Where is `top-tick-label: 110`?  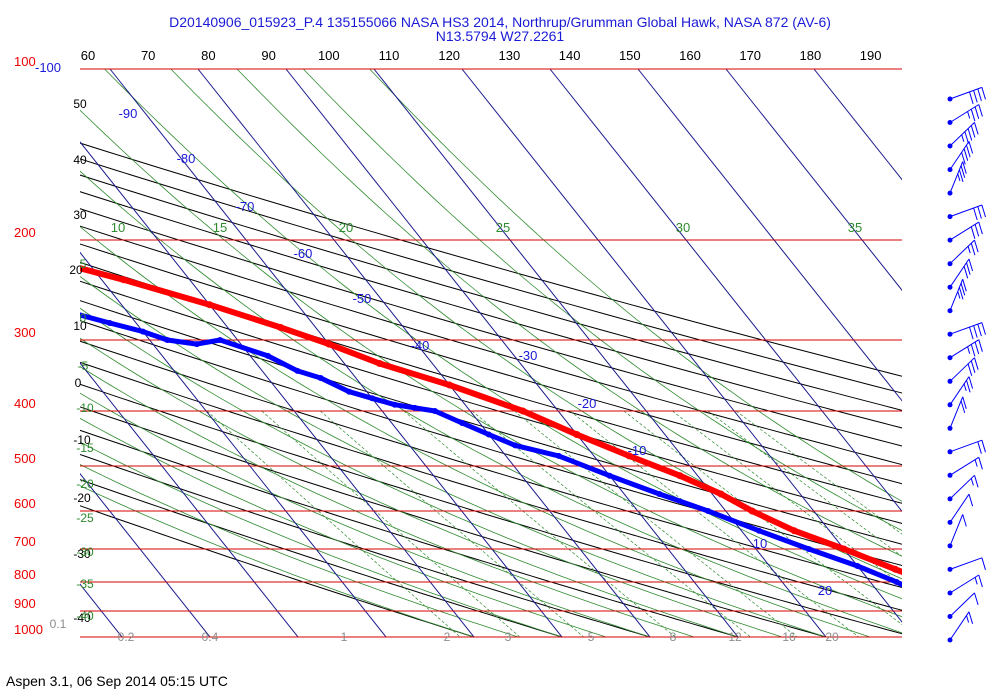 top-tick-label: 110 is located at coordinates (389, 55).